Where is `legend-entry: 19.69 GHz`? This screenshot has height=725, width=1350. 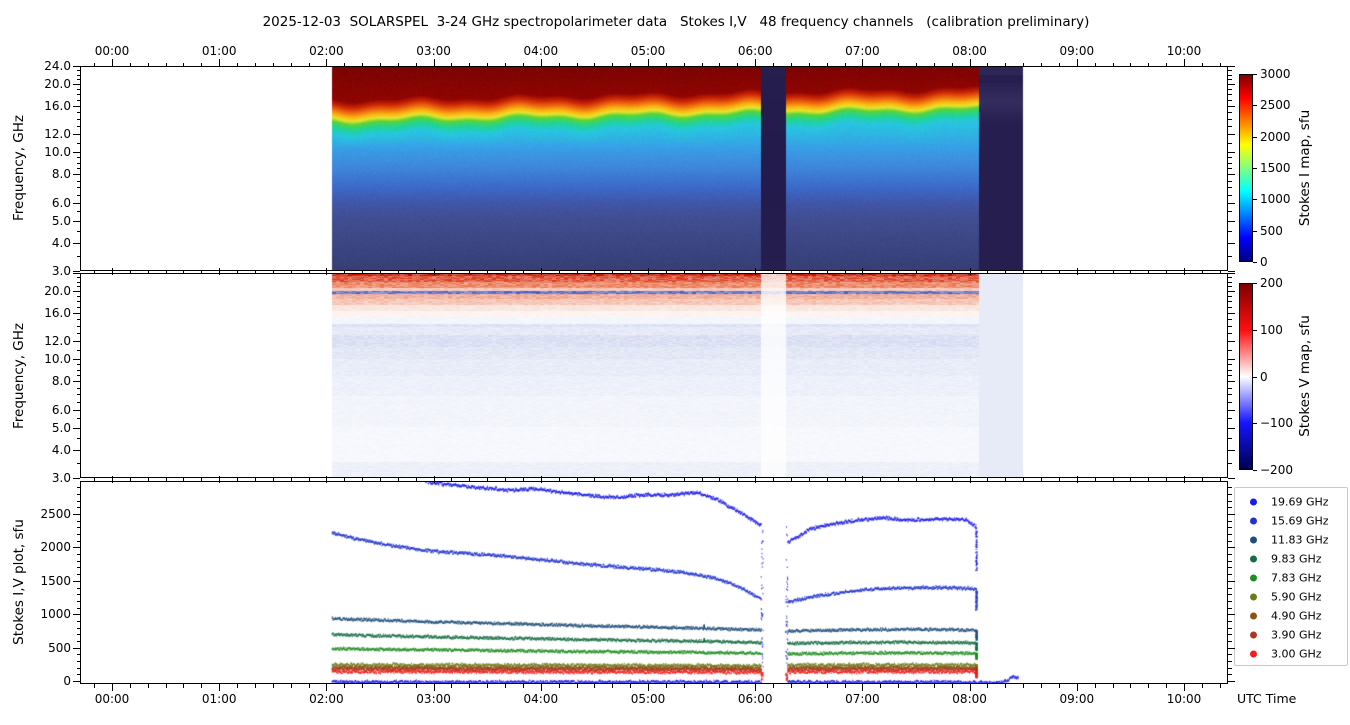
legend-entry: 19.69 GHz is located at coordinates (1291, 501).